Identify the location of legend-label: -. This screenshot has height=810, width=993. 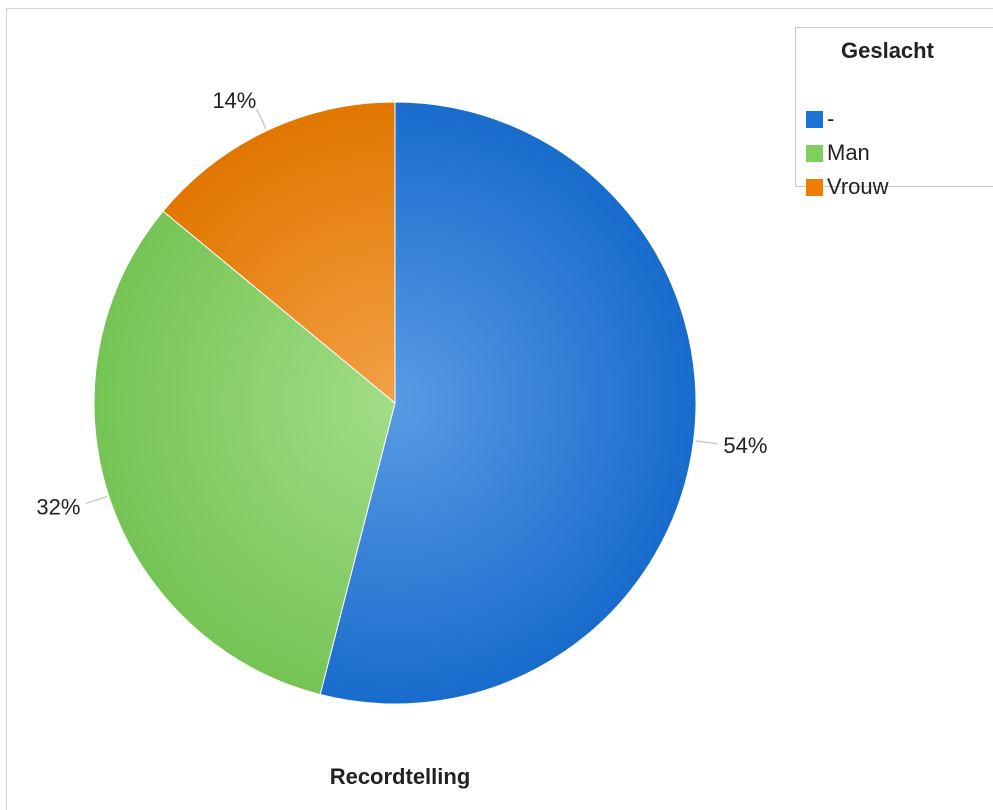
(831, 118).